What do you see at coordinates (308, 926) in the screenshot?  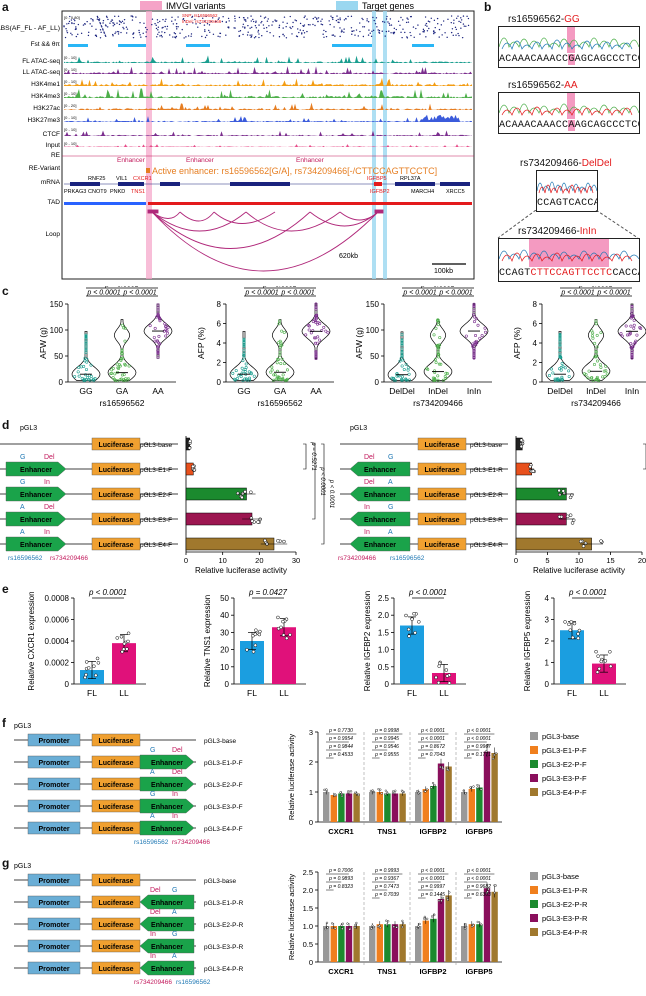 I see `y-tick-label: 1.0` at bounding box center [308, 926].